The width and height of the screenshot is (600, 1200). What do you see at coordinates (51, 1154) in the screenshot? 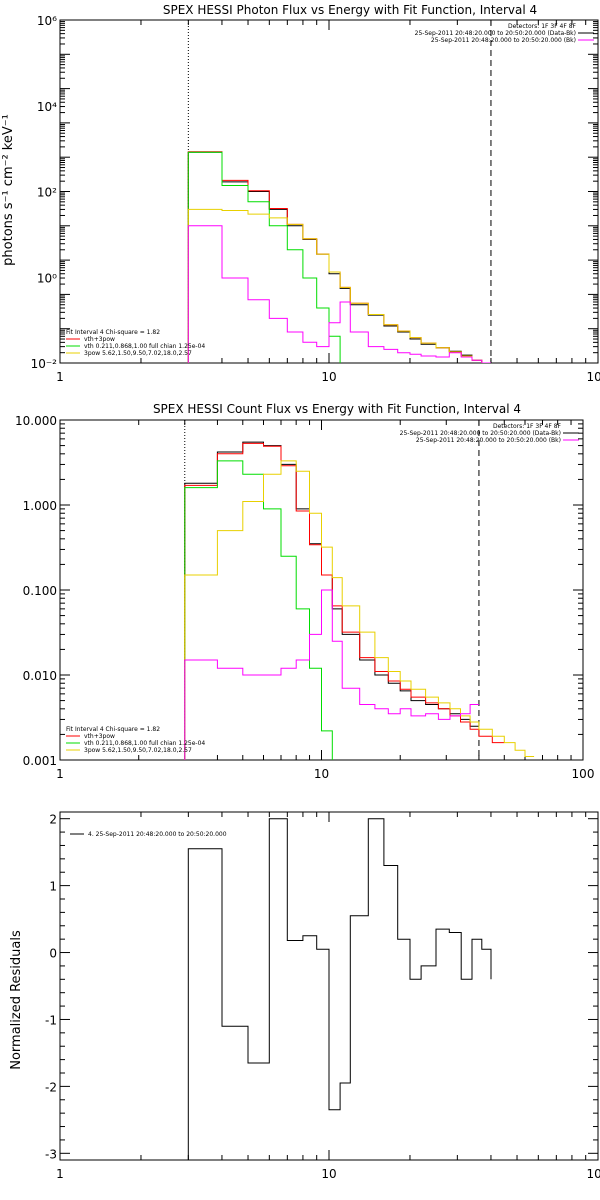
I see `y-tick-label: -3` at bounding box center [51, 1154].